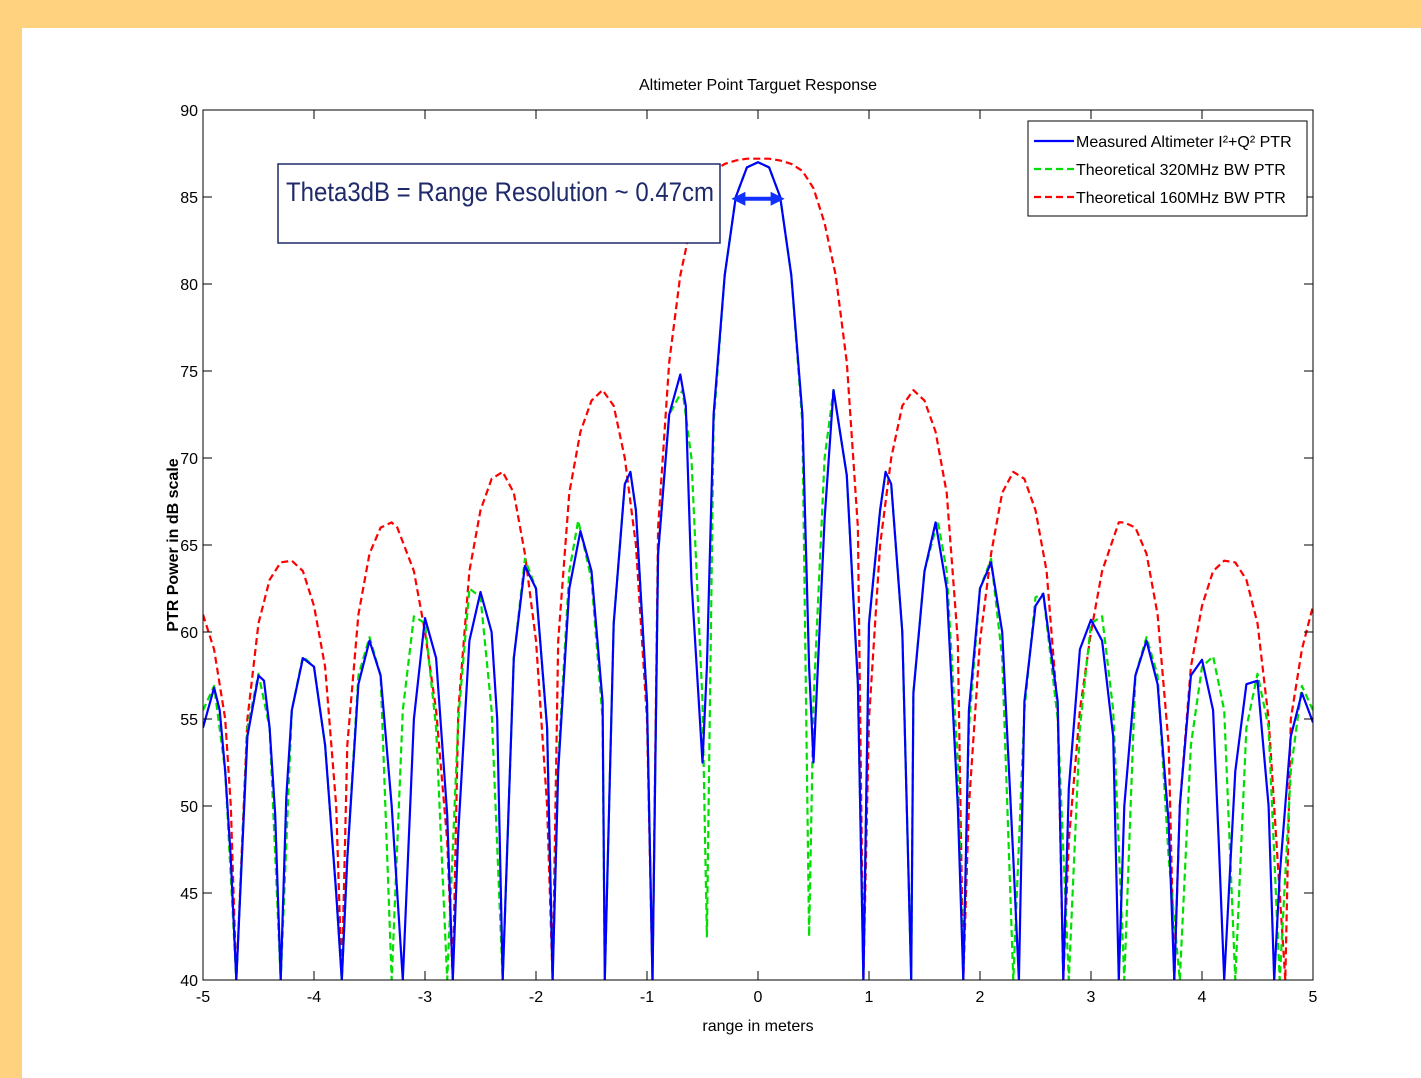 This screenshot has width=1421, height=1078. Describe the element at coordinates (758, 85) in the screenshot. I see `chart-title: Altimeter Point Targuet Response` at that location.